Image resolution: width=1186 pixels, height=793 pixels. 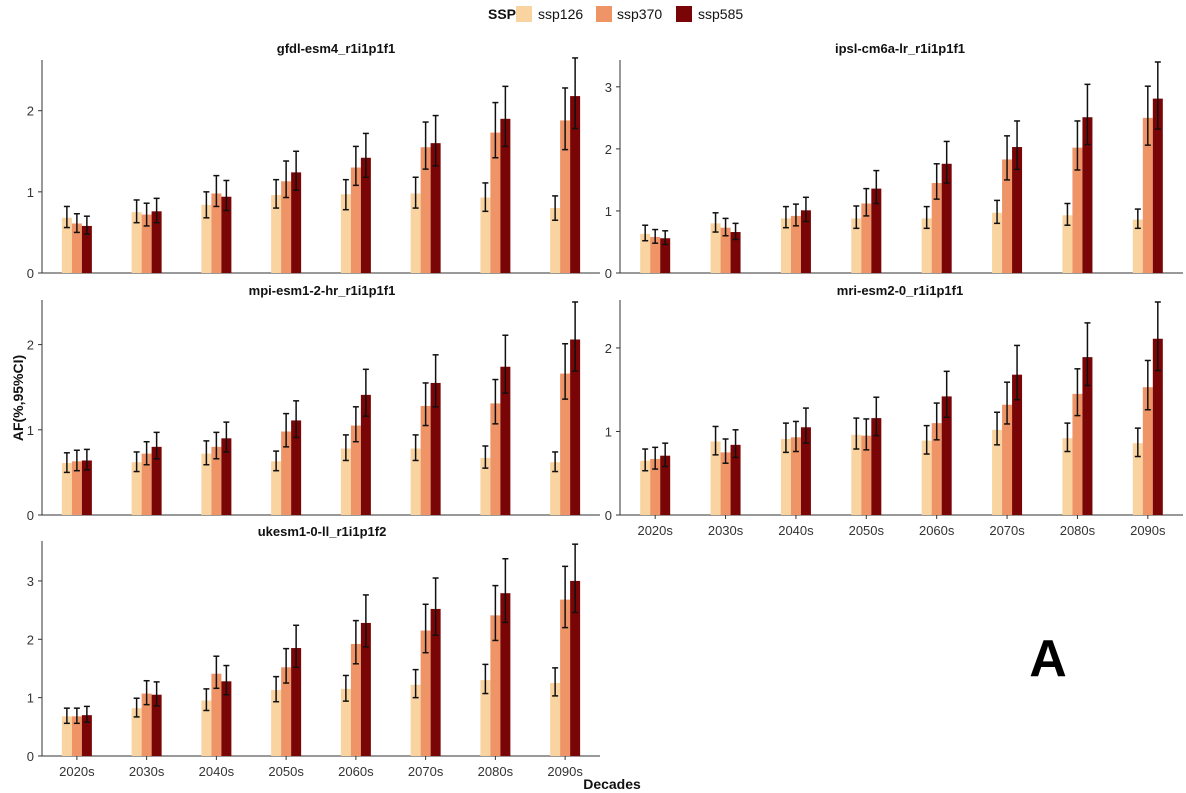 I want to click on legend-label-ssp370: ssp370, so click(x=639, y=14).